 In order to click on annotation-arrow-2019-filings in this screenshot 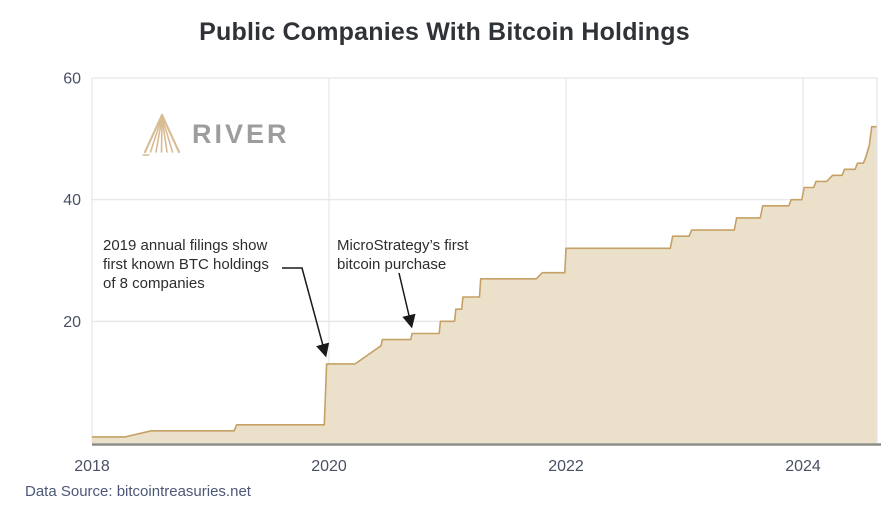, I will do `click(306, 312)`.